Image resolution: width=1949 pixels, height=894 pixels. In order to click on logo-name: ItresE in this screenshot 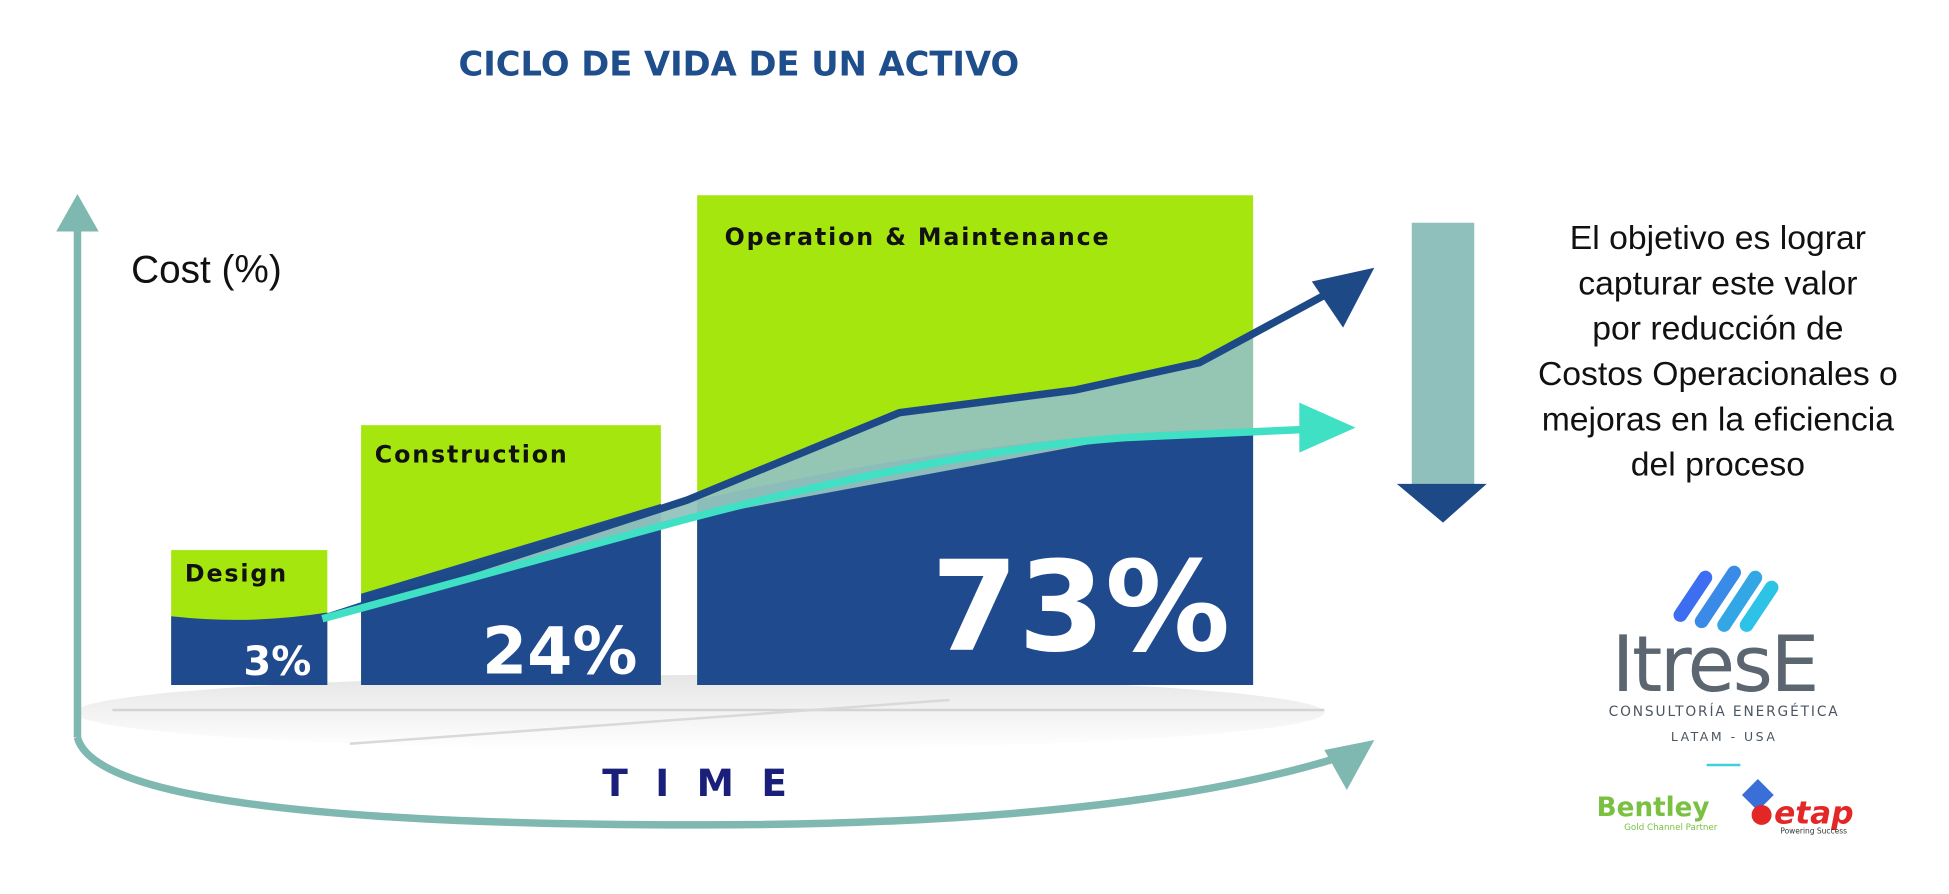, I will do `click(1714, 665)`.